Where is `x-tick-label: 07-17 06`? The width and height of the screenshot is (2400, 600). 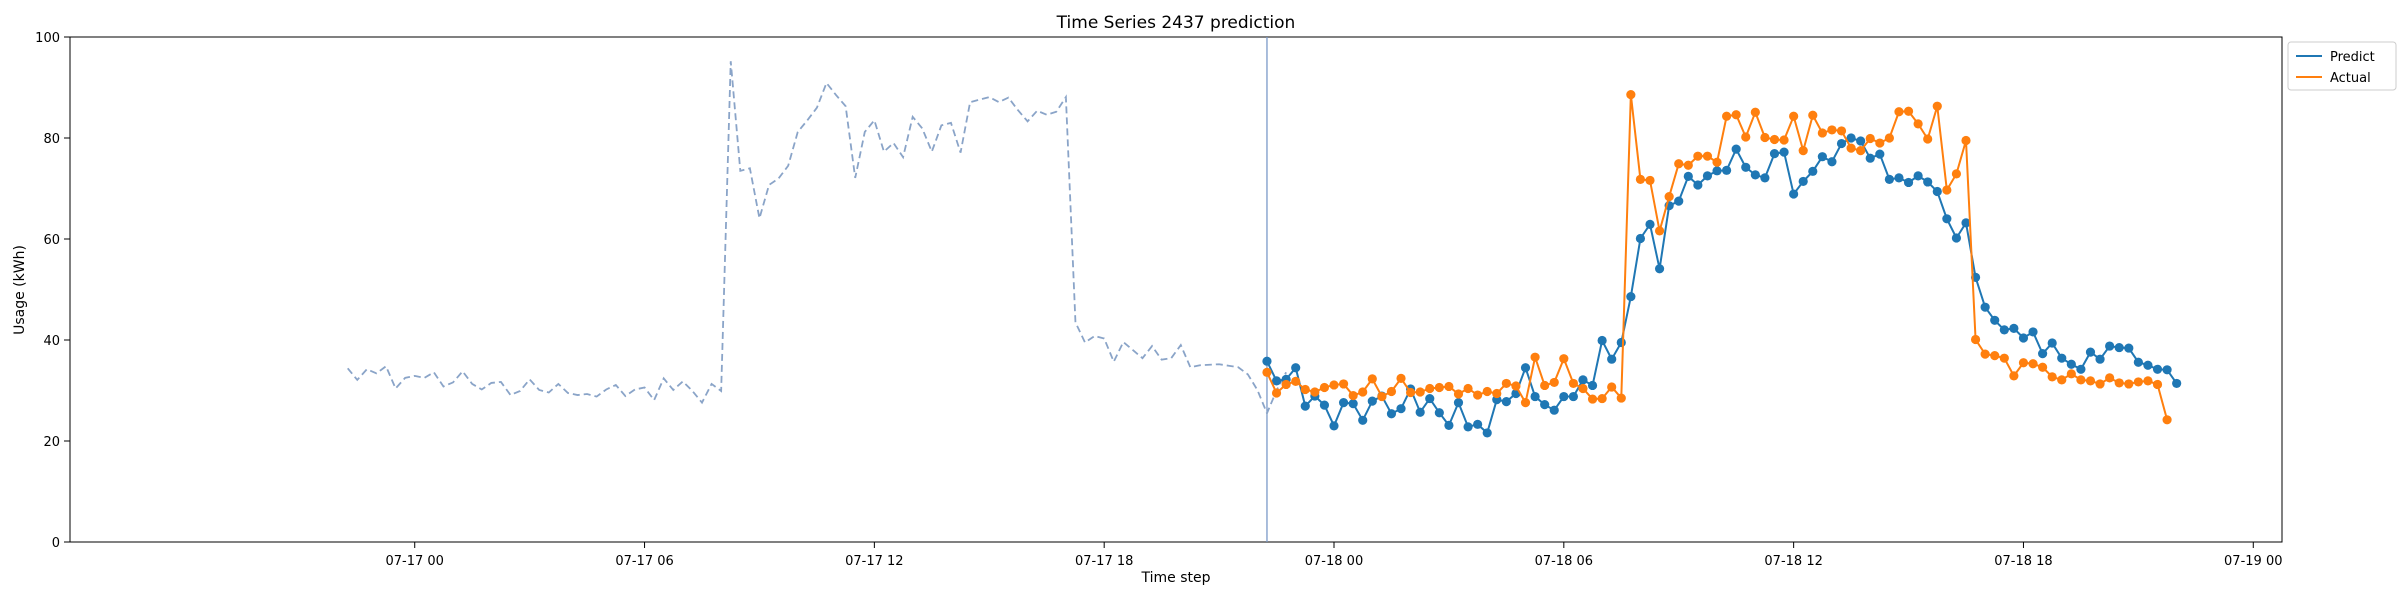
x-tick-label: 07-17 06 is located at coordinates (644, 561).